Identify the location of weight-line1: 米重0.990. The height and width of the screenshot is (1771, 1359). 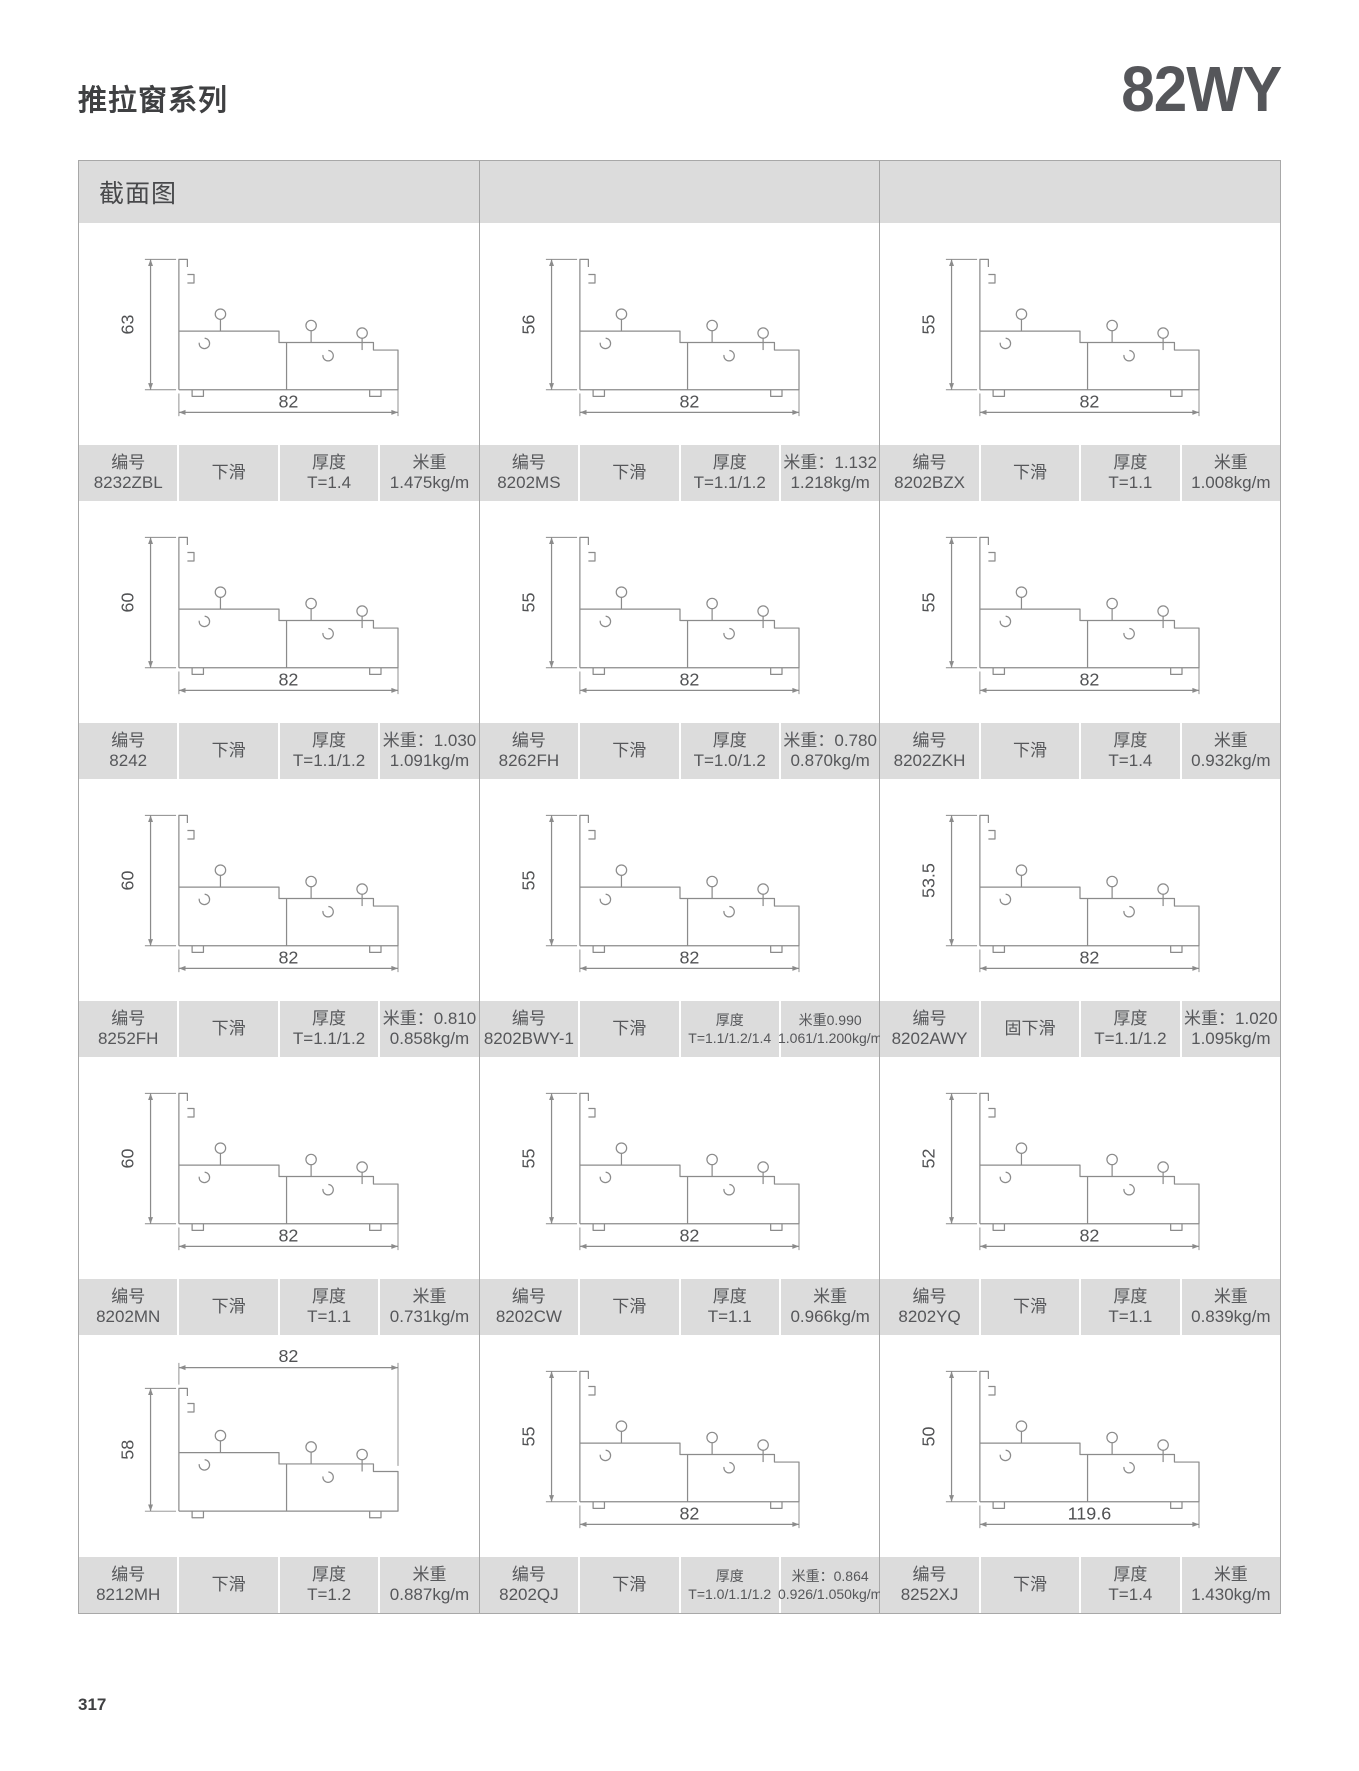
(830, 1020).